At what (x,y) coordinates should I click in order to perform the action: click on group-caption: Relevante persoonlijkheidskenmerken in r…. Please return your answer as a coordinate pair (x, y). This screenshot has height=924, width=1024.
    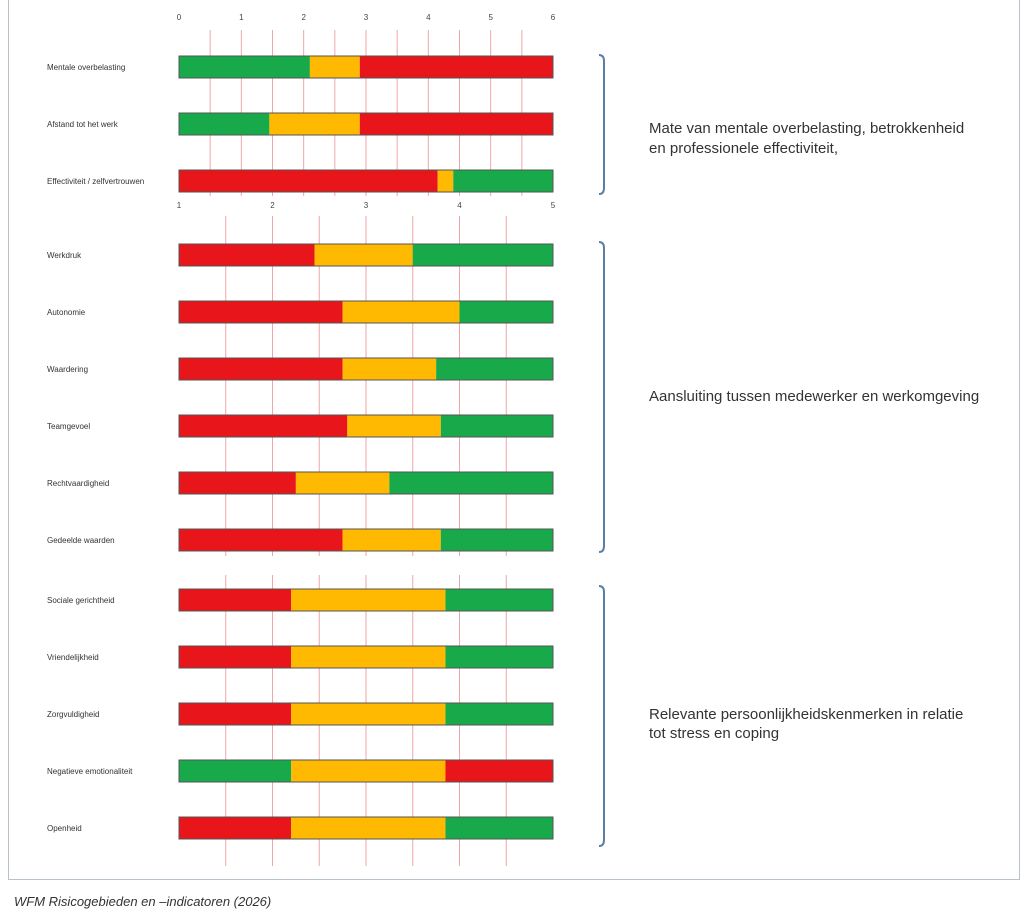
    Looking at the image, I should click on (806, 714).